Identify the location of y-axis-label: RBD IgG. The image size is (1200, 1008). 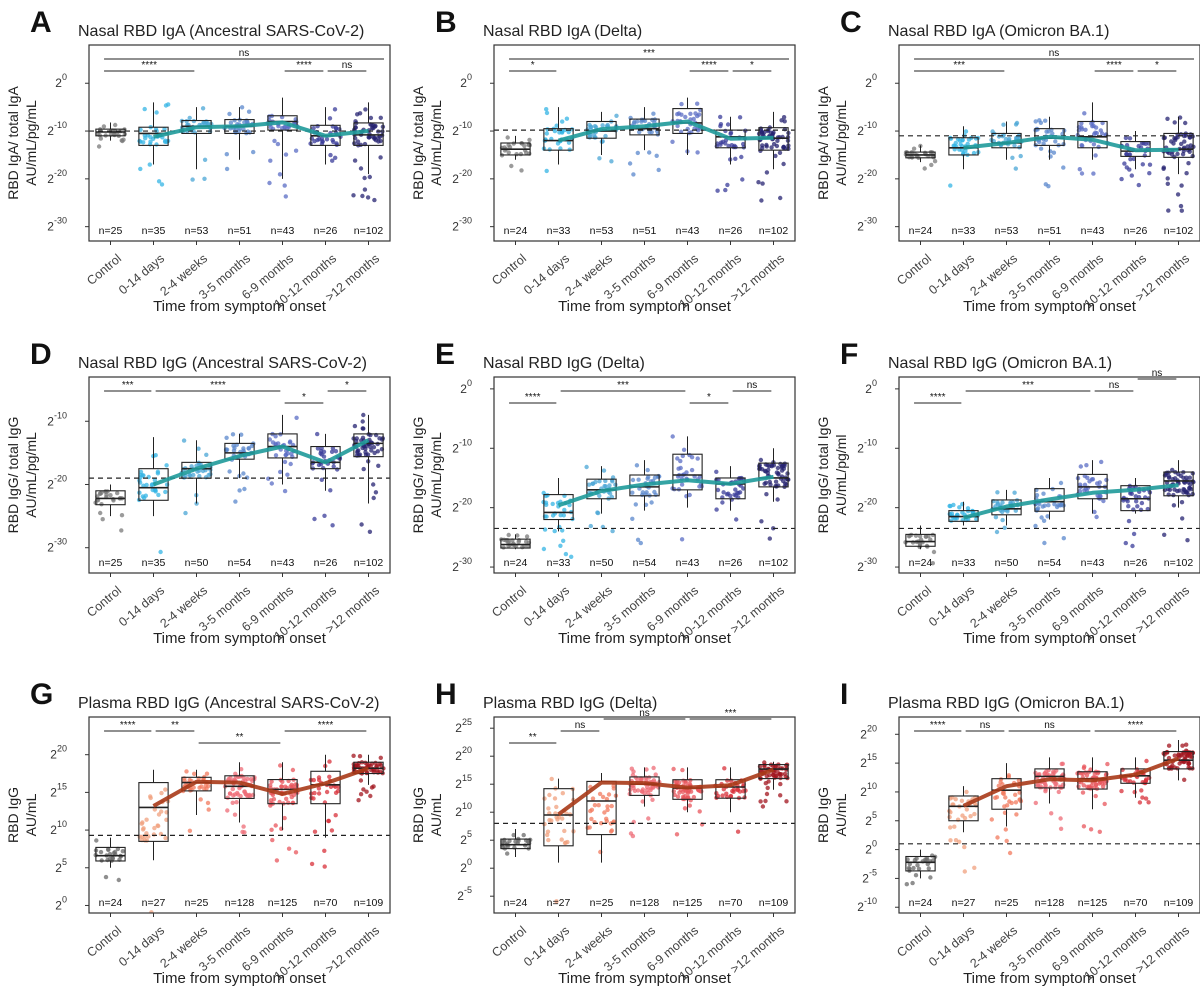
(13, 815).